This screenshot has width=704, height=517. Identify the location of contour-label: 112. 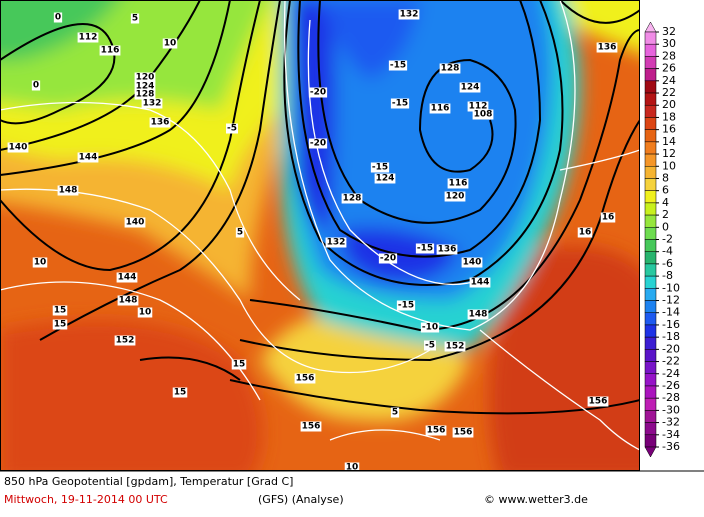
(478, 107).